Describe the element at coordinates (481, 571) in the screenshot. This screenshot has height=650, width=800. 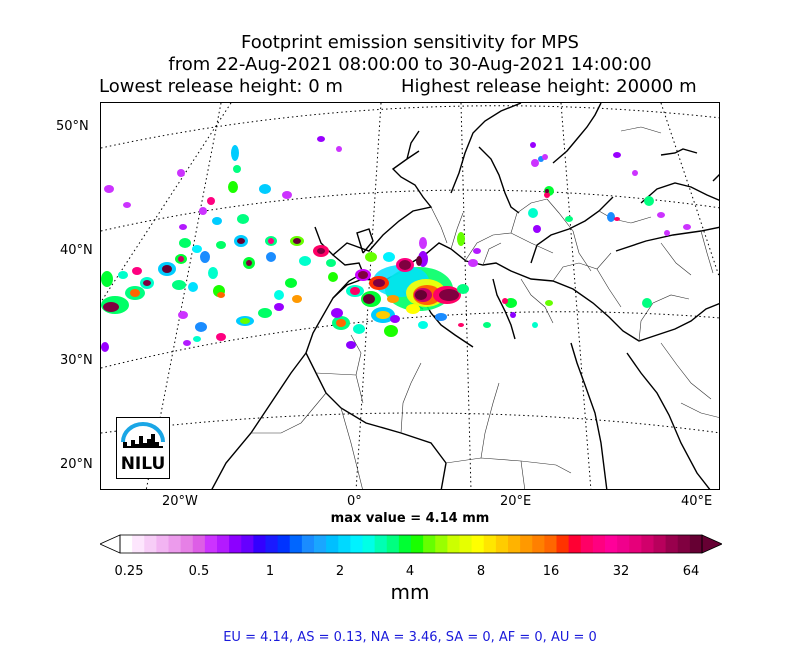
I see `colorbar-tick-5: 8` at that location.